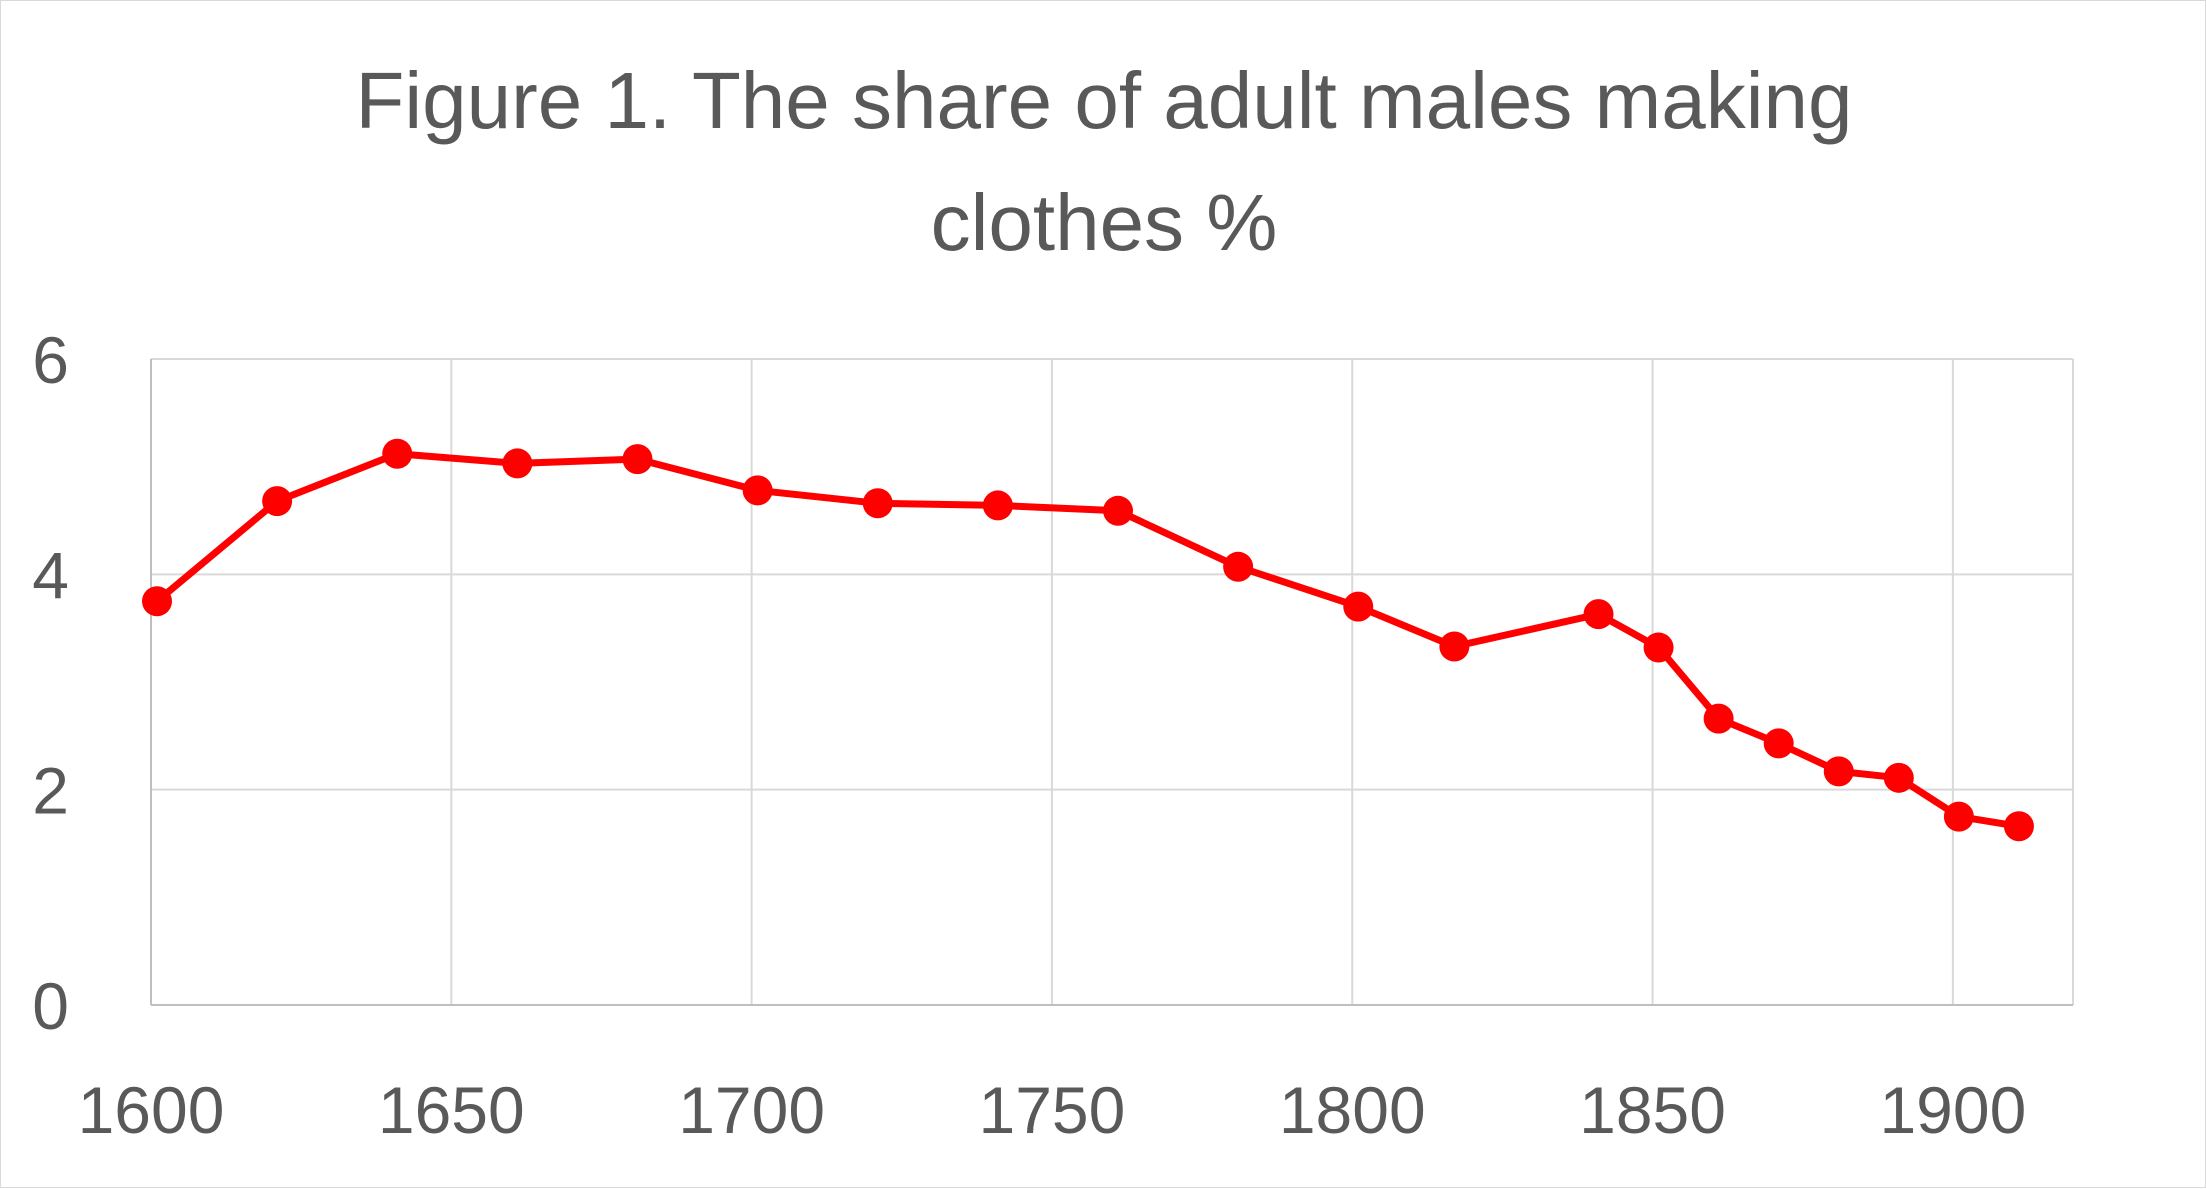 The width and height of the screenshot is (2206, 1189). I want to click on data-point-1911, so click(2018, 826).